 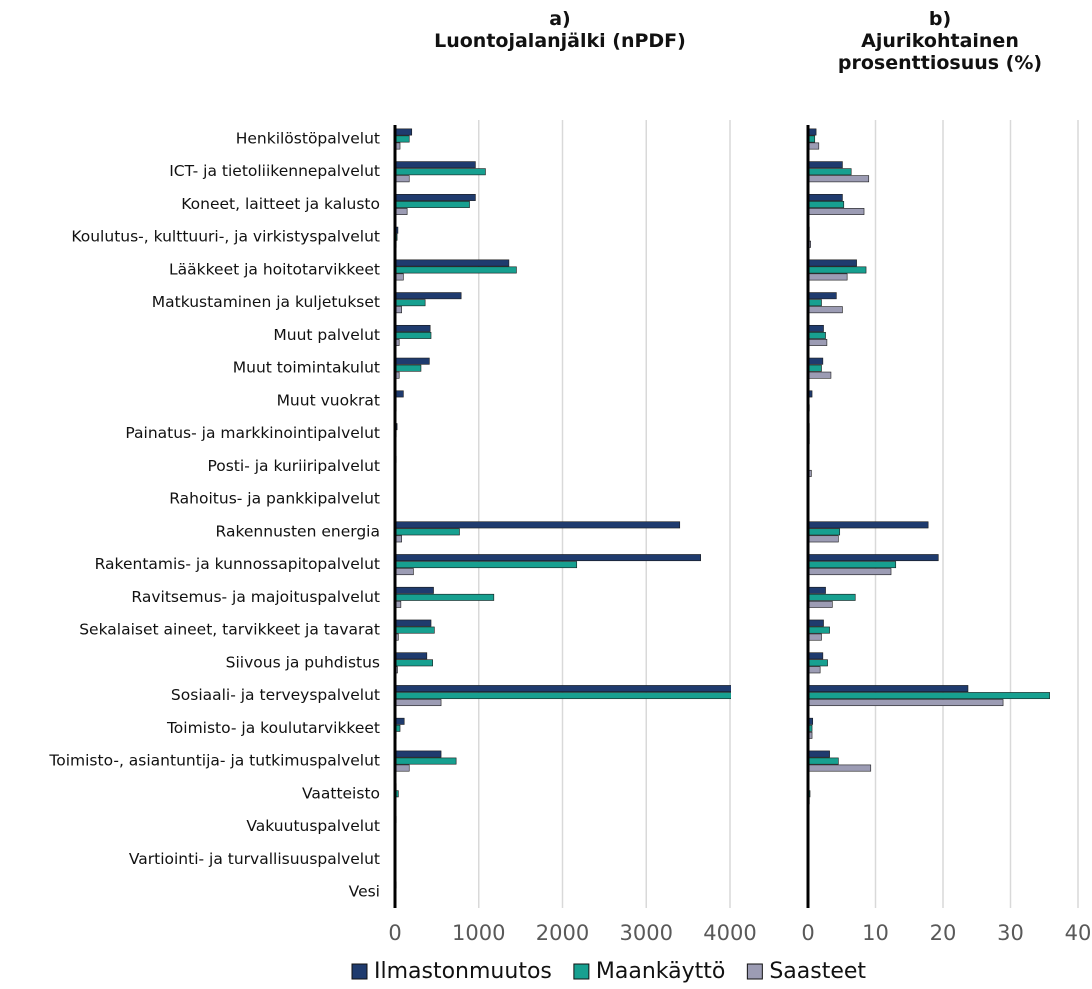 What do you see at coordinates (341, 793) in the screenshot?
I see `y-tick-label: Vaatteisto` at bounding box center [341, 793].